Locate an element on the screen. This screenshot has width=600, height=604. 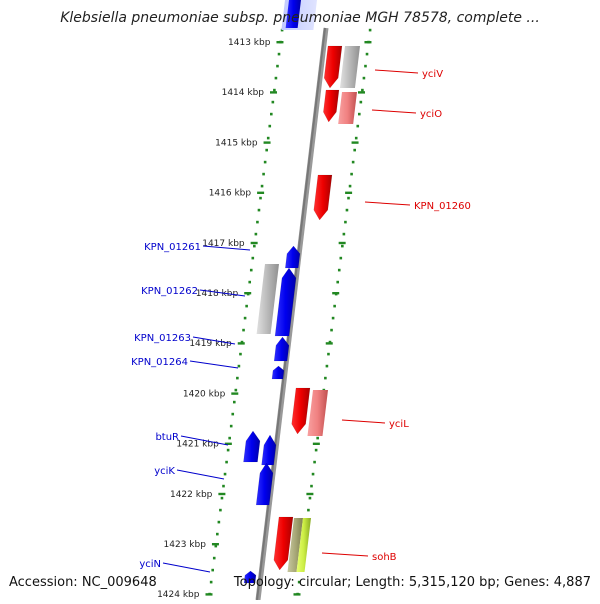
ruler-tick-label: 1416 kbp is located at coordinates (230, 194).